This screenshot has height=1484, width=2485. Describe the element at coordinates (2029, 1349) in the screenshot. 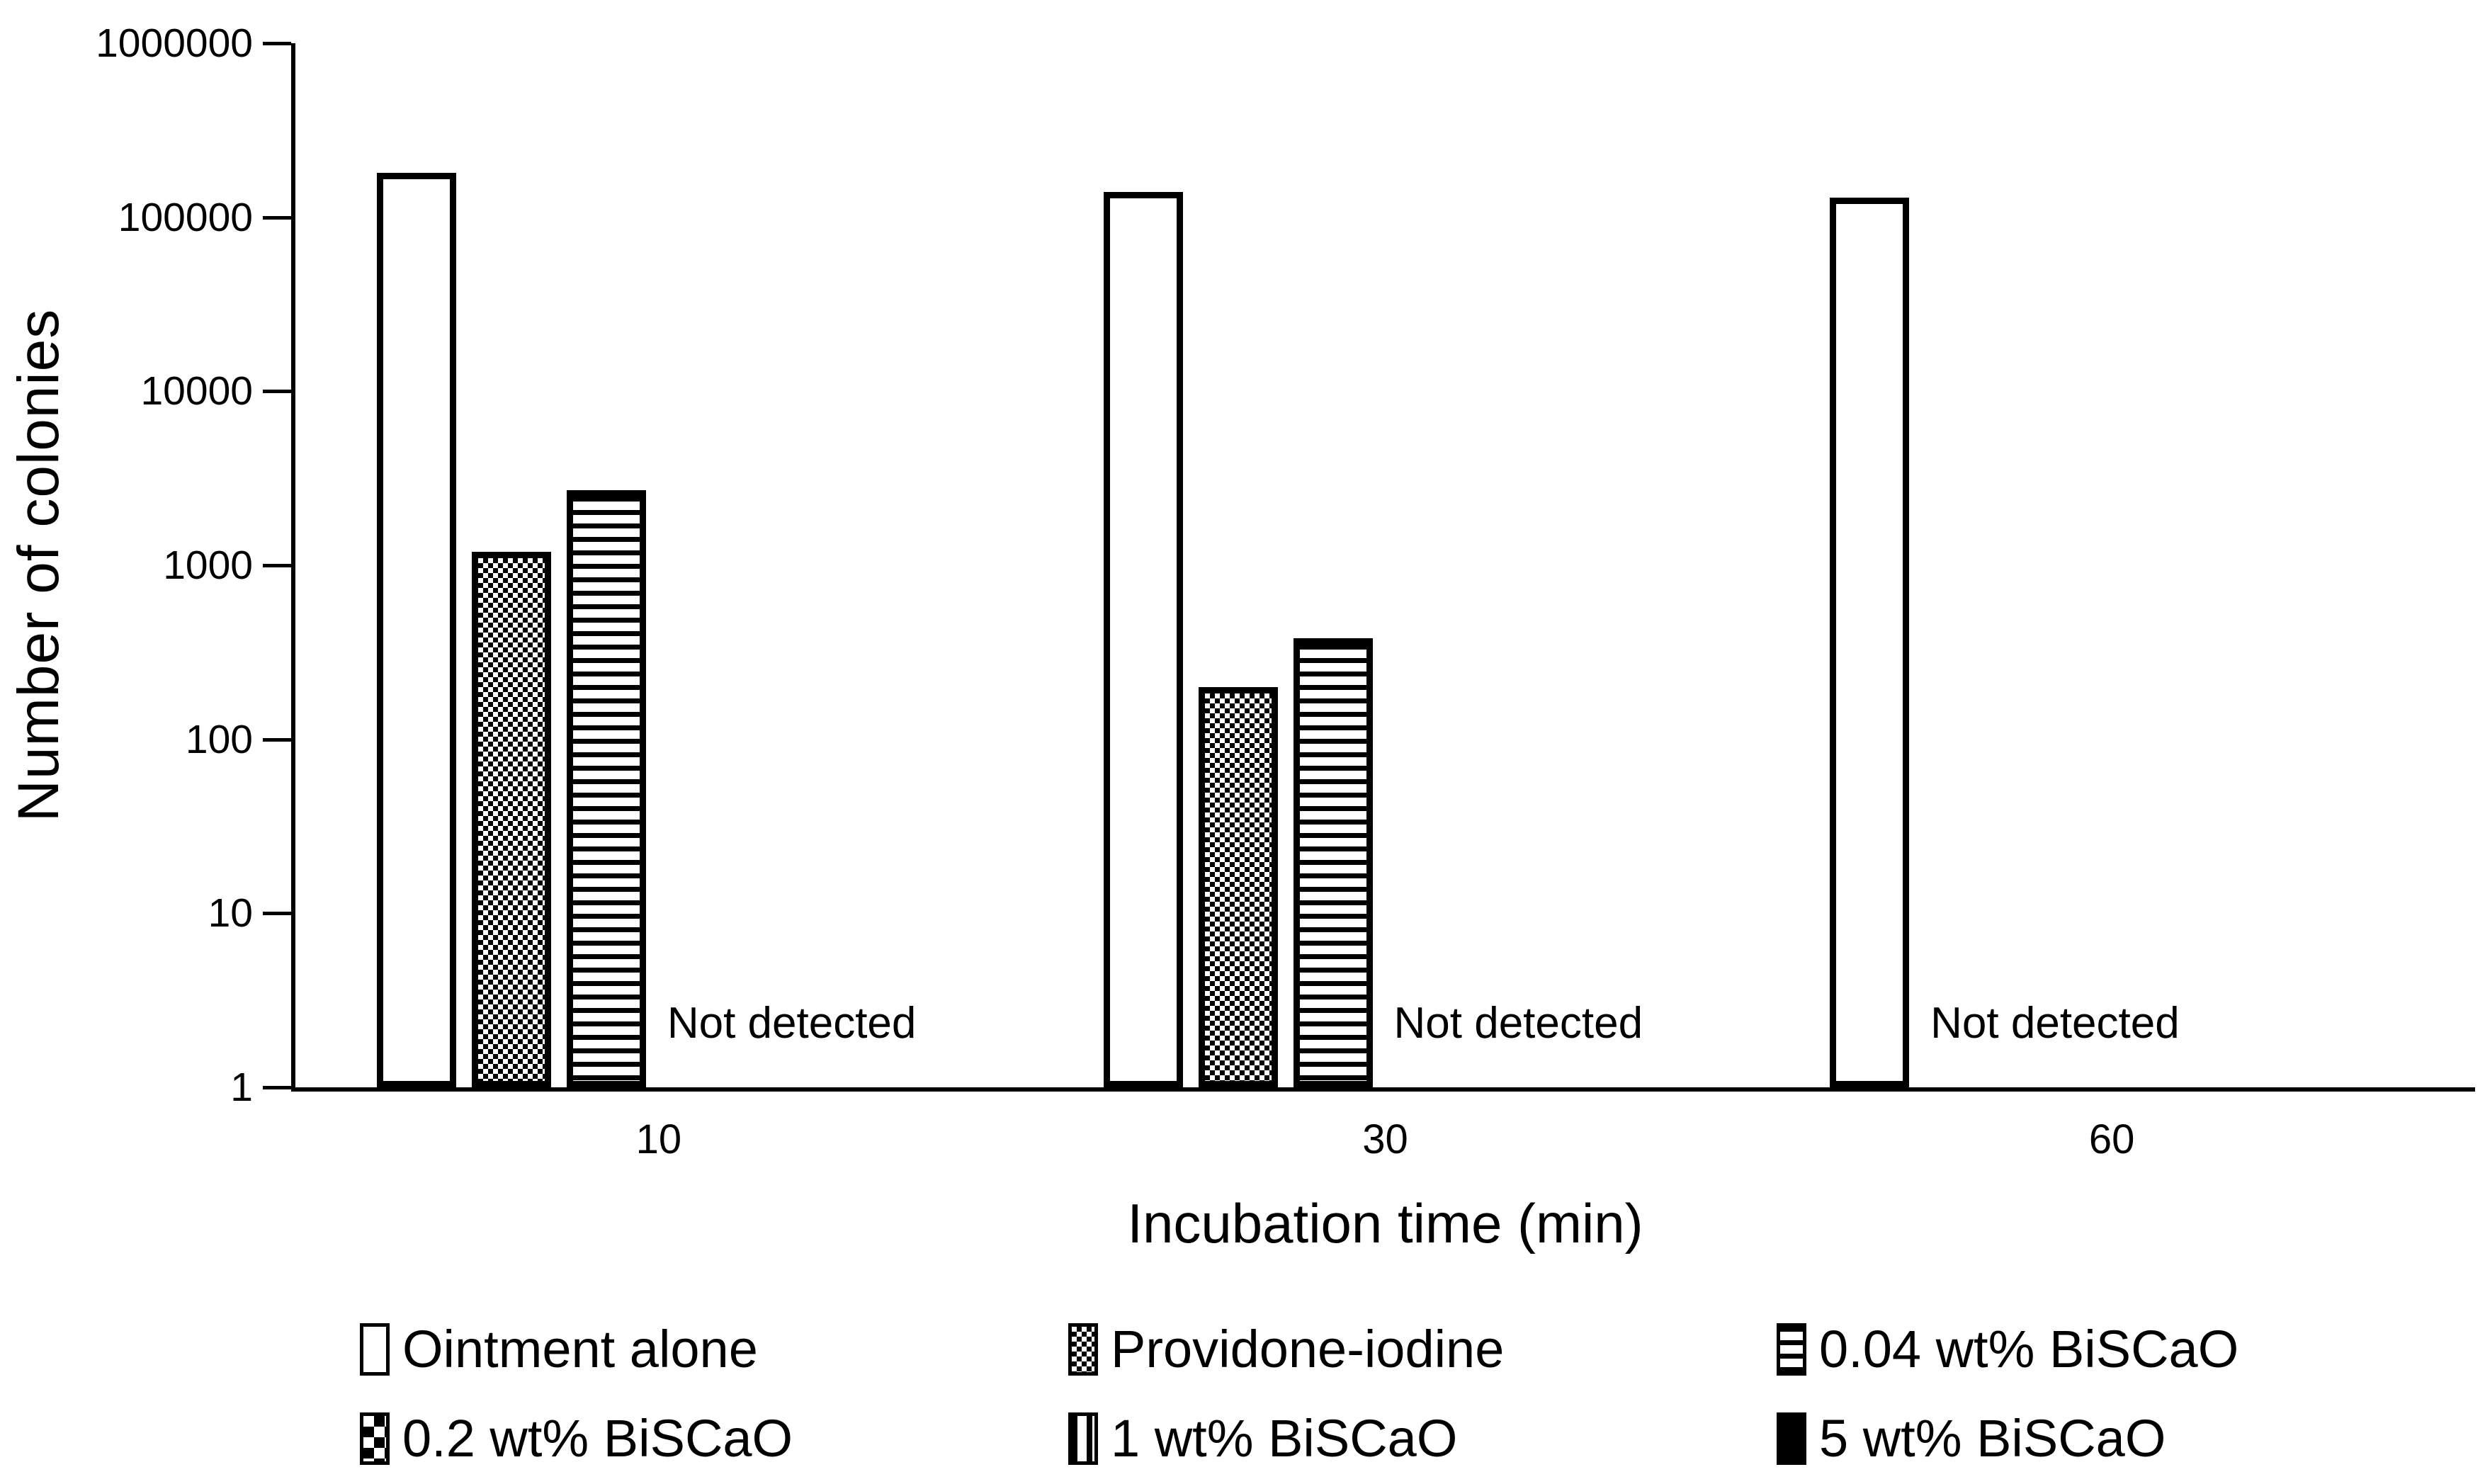

I see `legend-label: 0.04 wt% BiSCaO` at that location.